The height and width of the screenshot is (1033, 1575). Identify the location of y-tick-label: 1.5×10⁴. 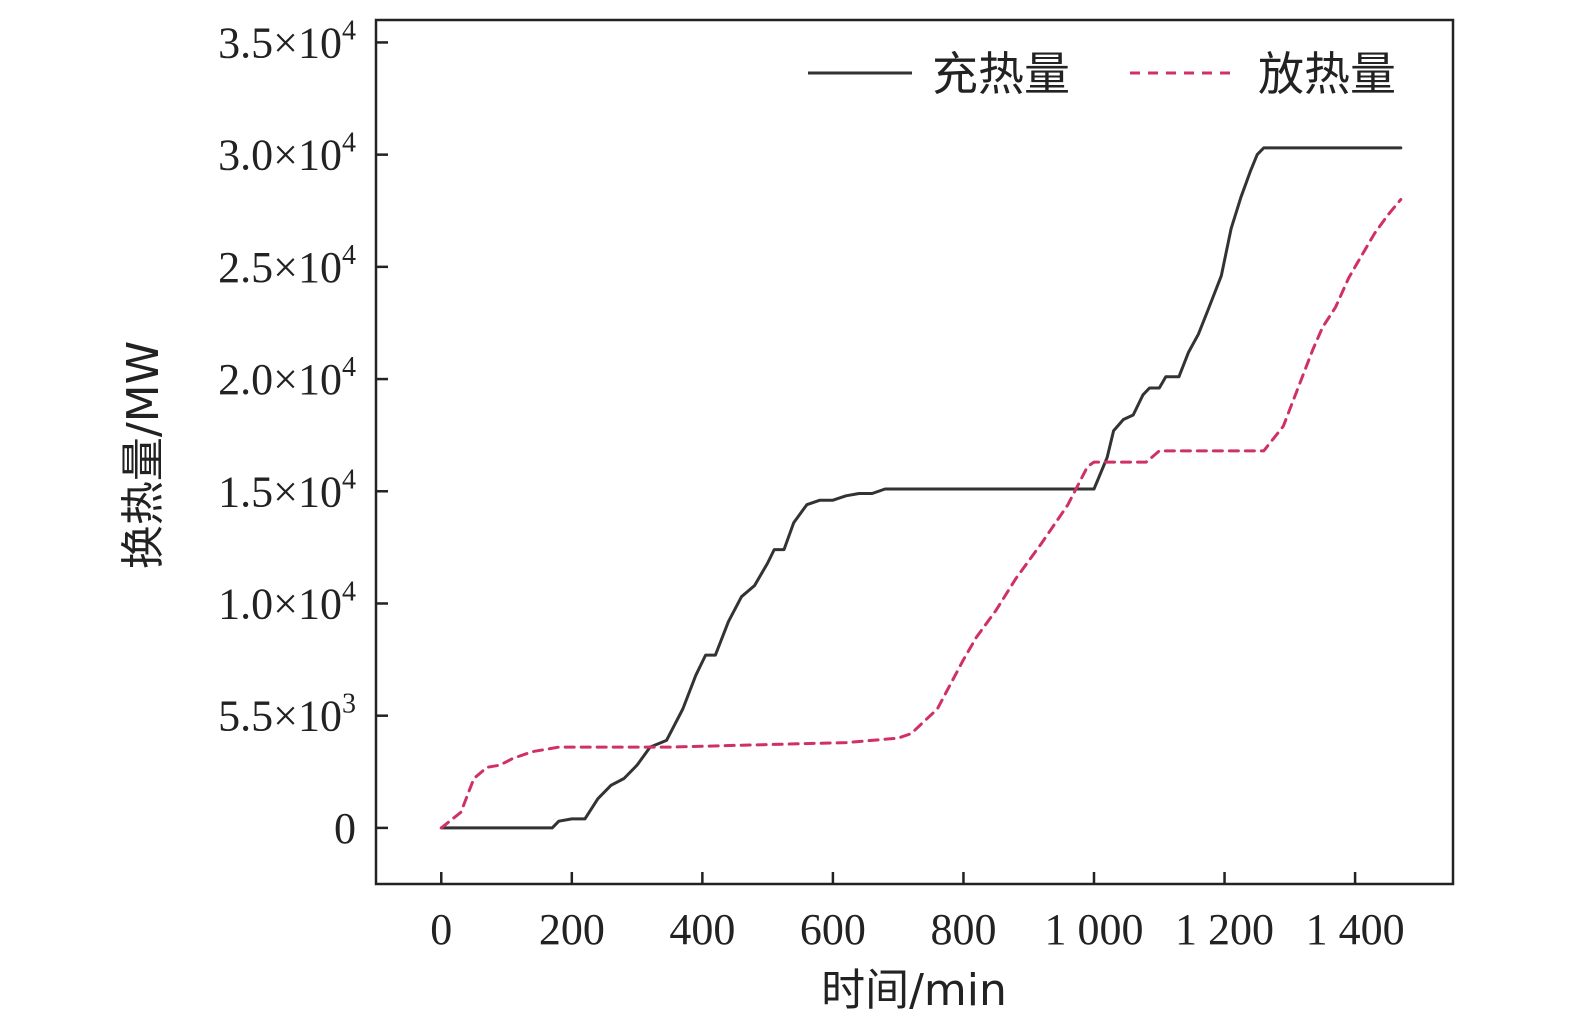
(287, 490).